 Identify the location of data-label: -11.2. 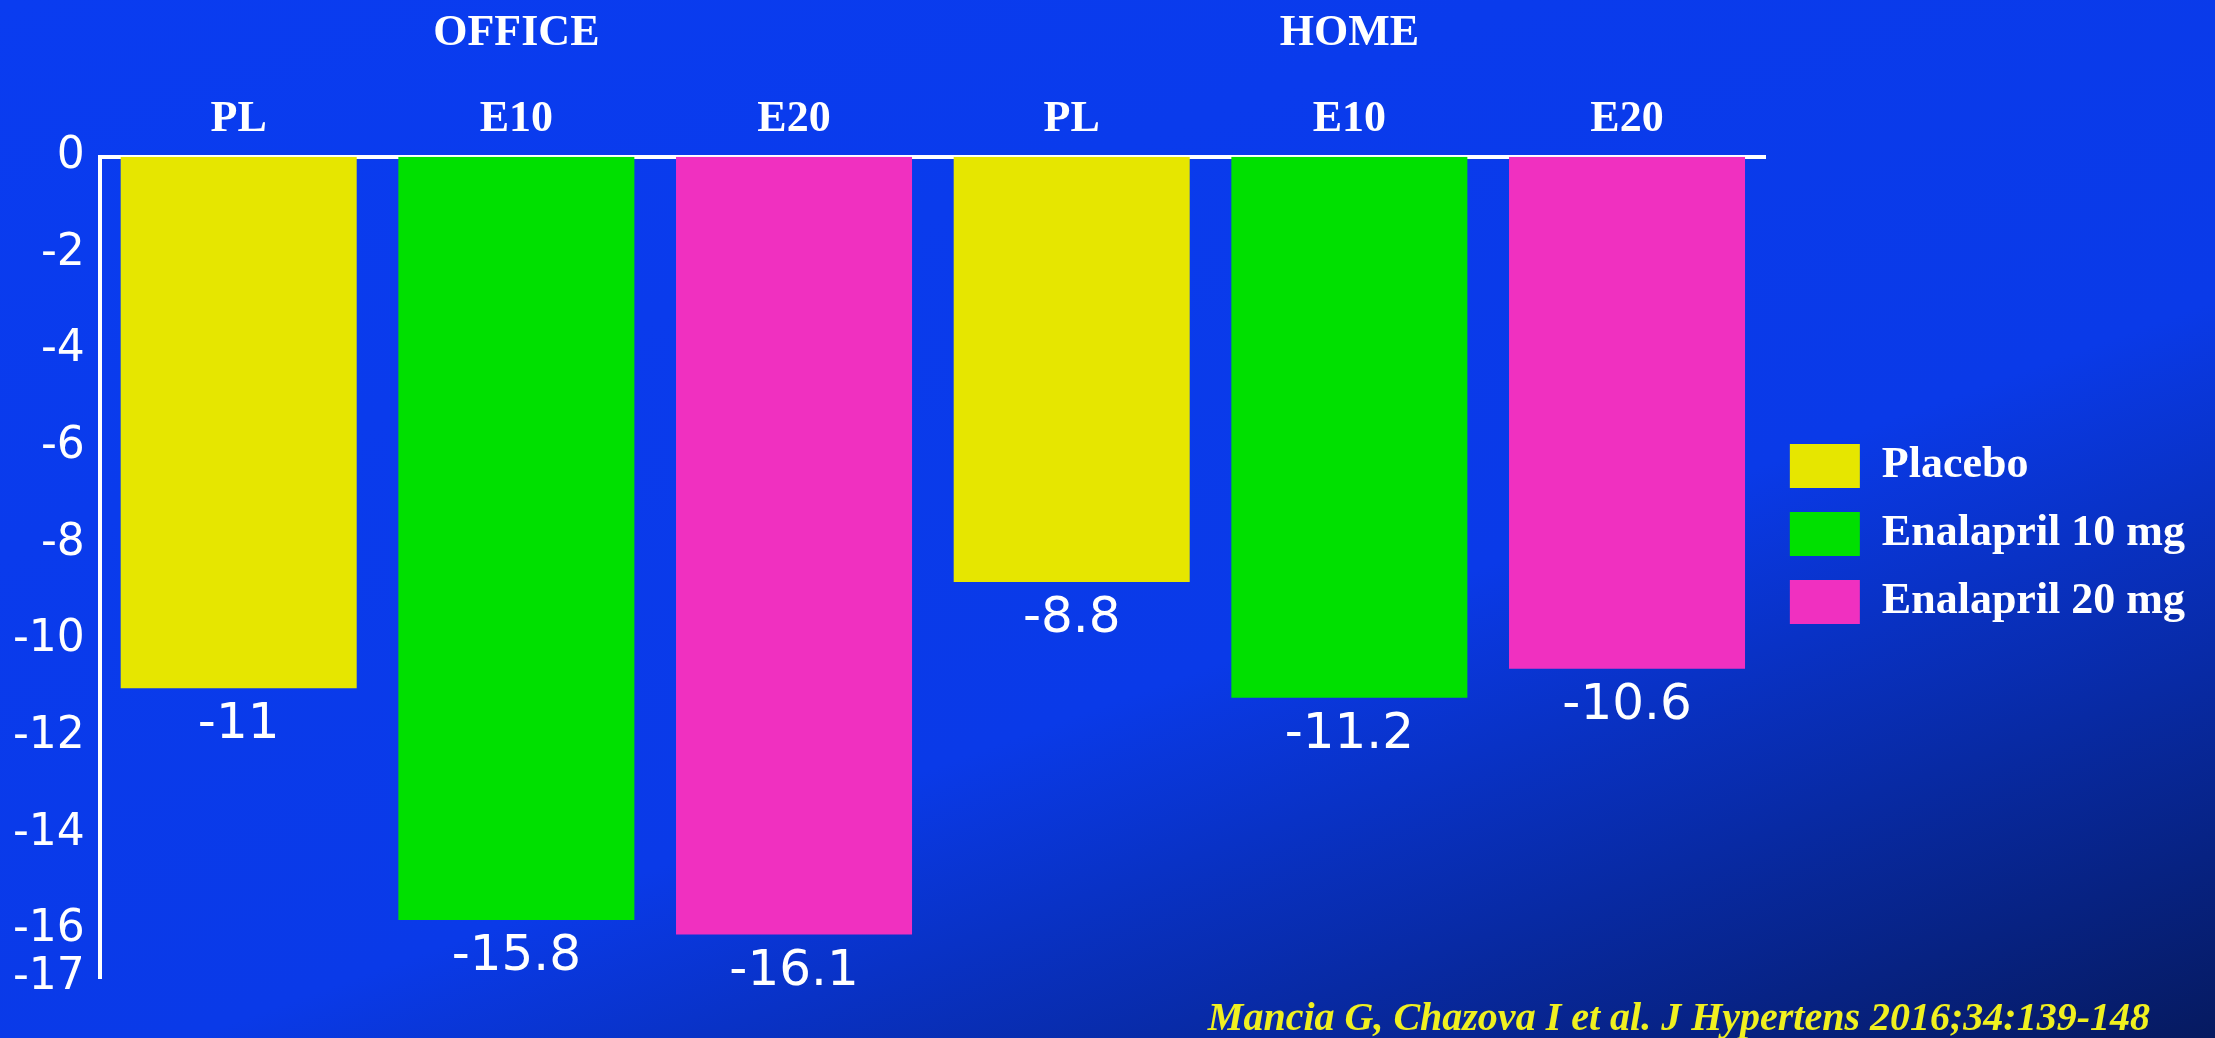
(1349, 730).